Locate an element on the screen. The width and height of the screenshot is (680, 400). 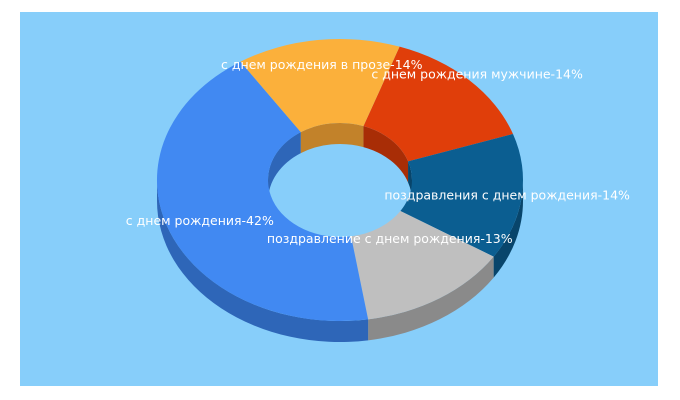
slice-label-1: поздравления с днем рождения-14% is located at coordinates (507, 195).